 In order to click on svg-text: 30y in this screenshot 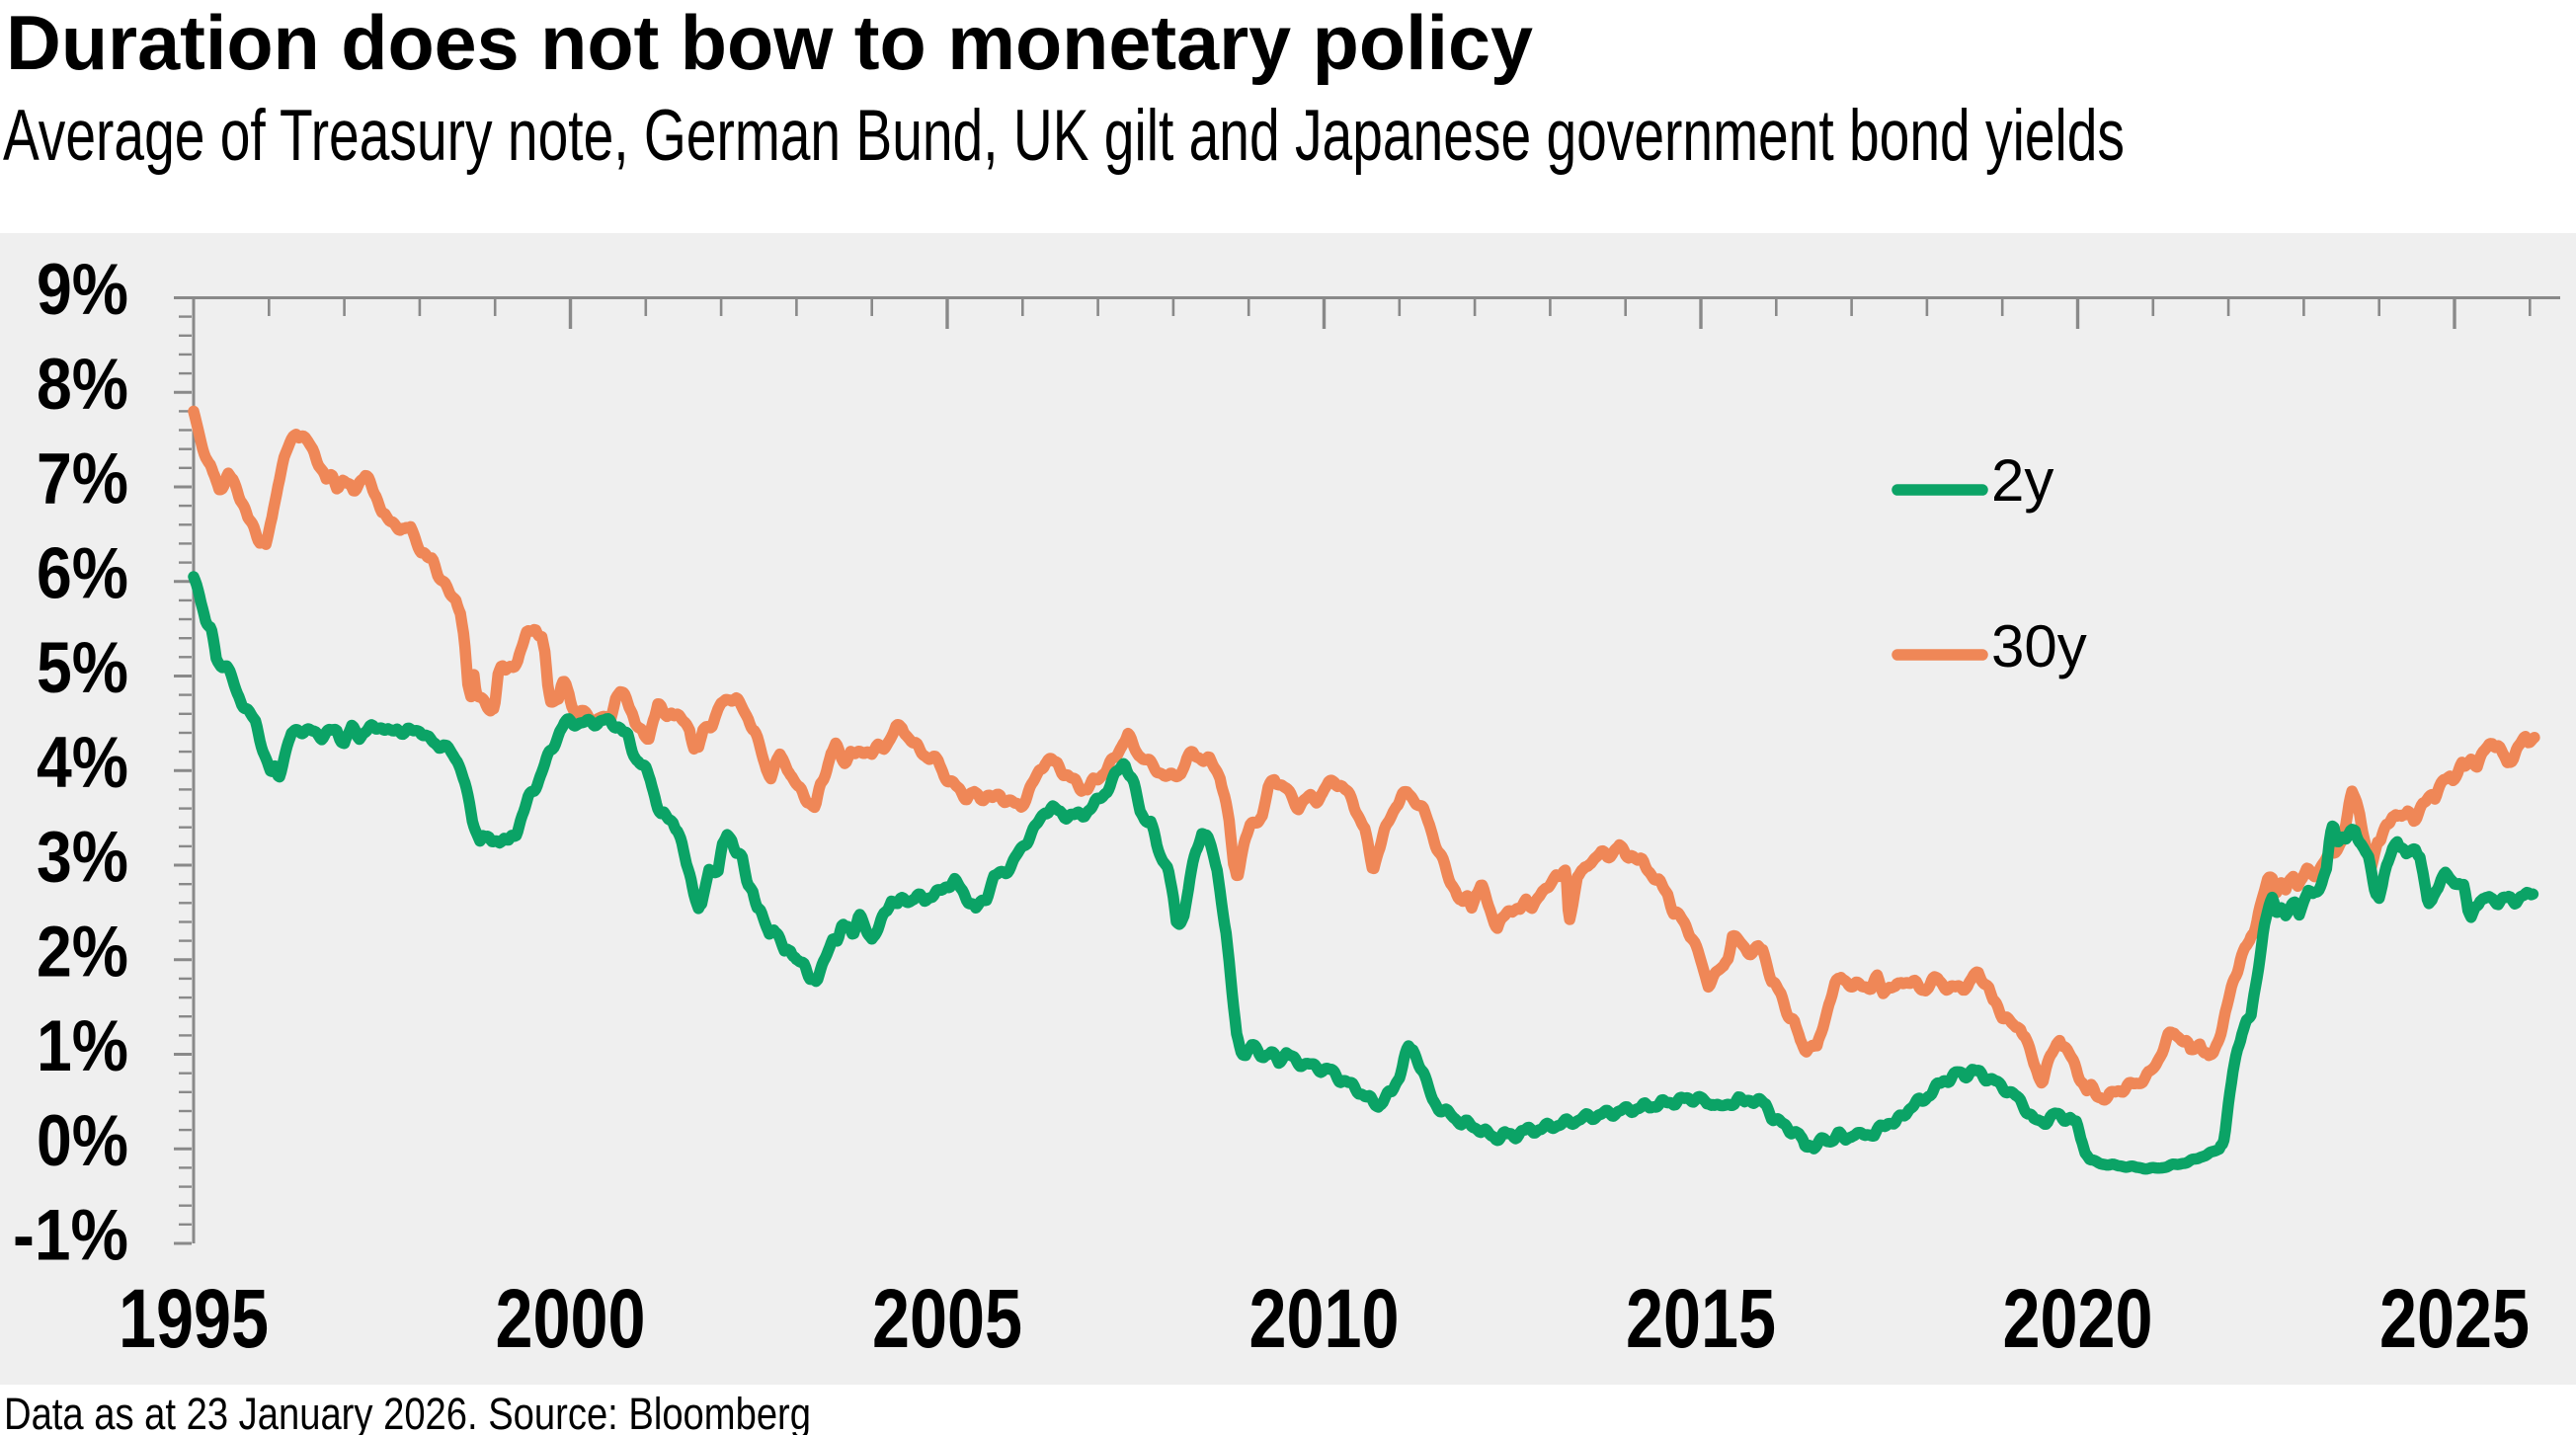, I will do `click(2039, 646)`.